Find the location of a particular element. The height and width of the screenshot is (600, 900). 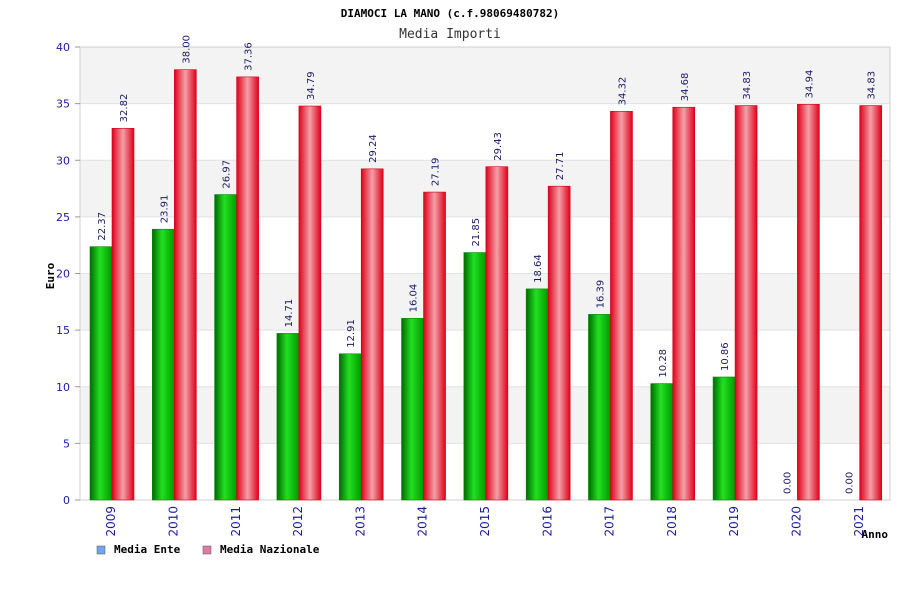

x-tick-label: 2021 is located at coordinates (859, 521).